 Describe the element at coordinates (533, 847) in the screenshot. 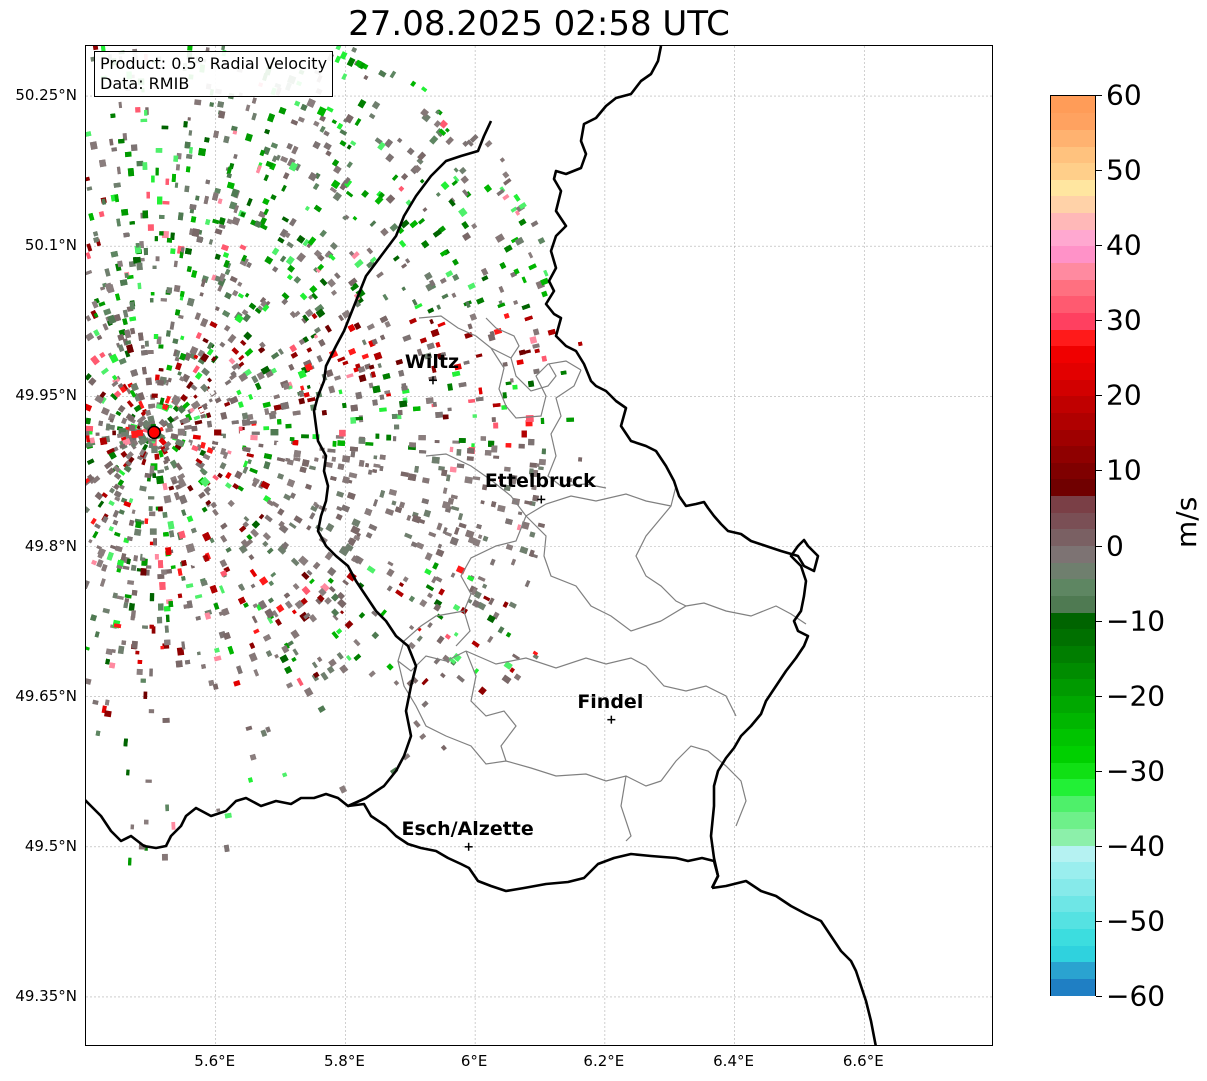

I see `border-luxembourg-france` at that location.